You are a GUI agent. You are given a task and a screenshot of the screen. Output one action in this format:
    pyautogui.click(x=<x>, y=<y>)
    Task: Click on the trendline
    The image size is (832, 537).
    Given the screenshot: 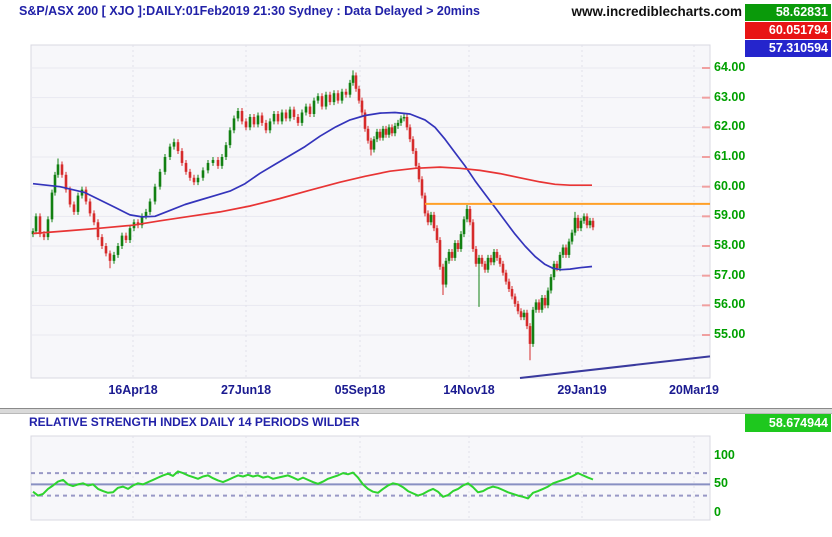 What is the action you would take?
    pyautogui.click(x=615, y=367)
    